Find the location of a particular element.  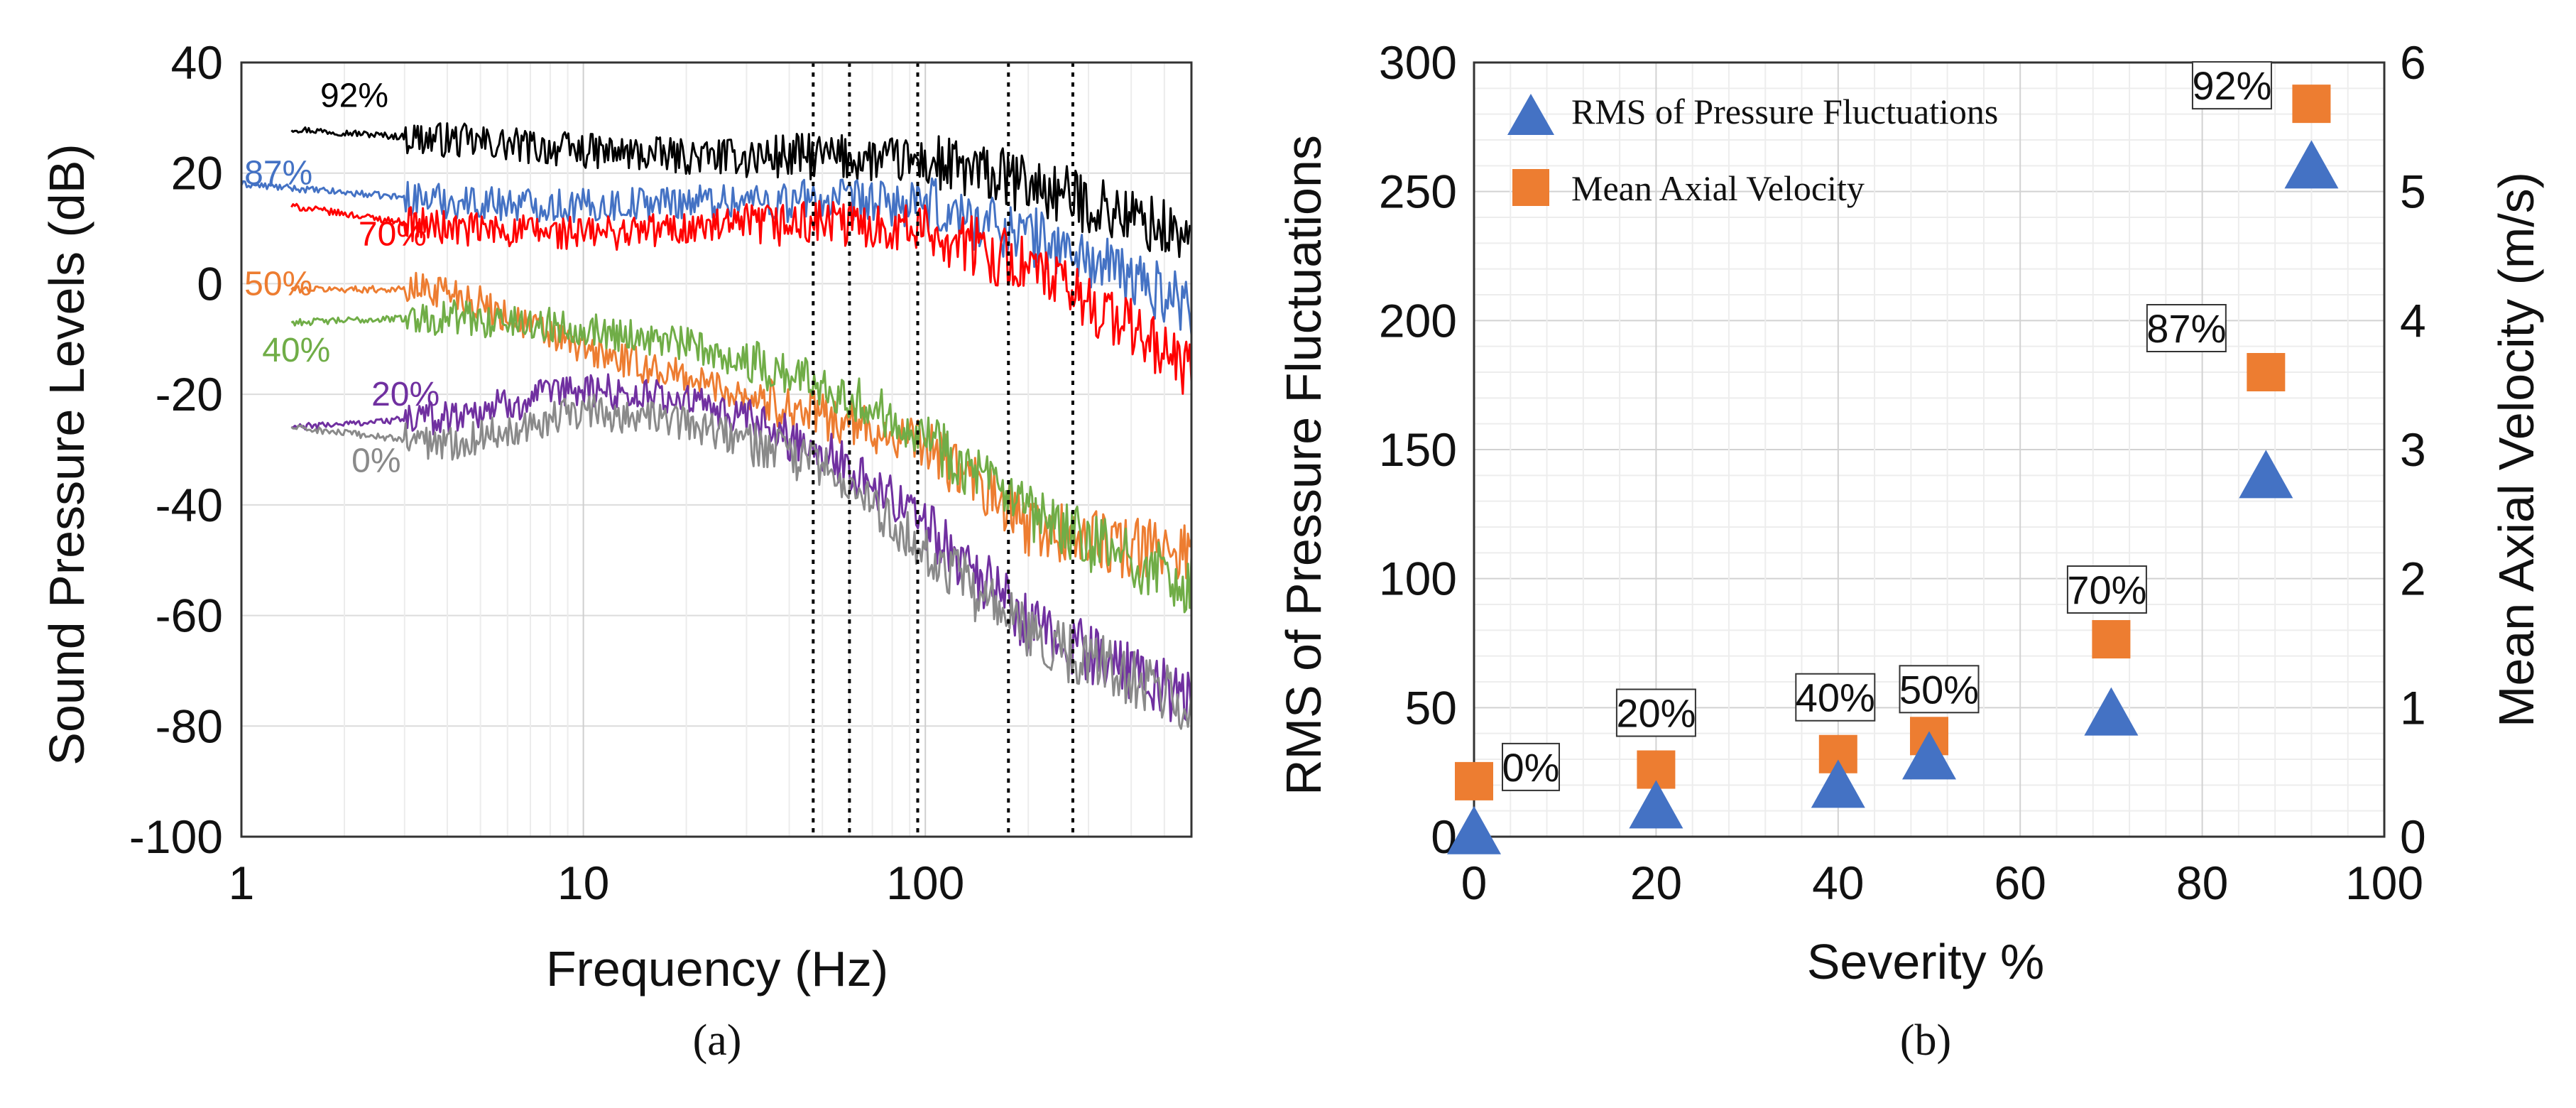

y-tick-label: 20 is located at coordinates (197, 174).